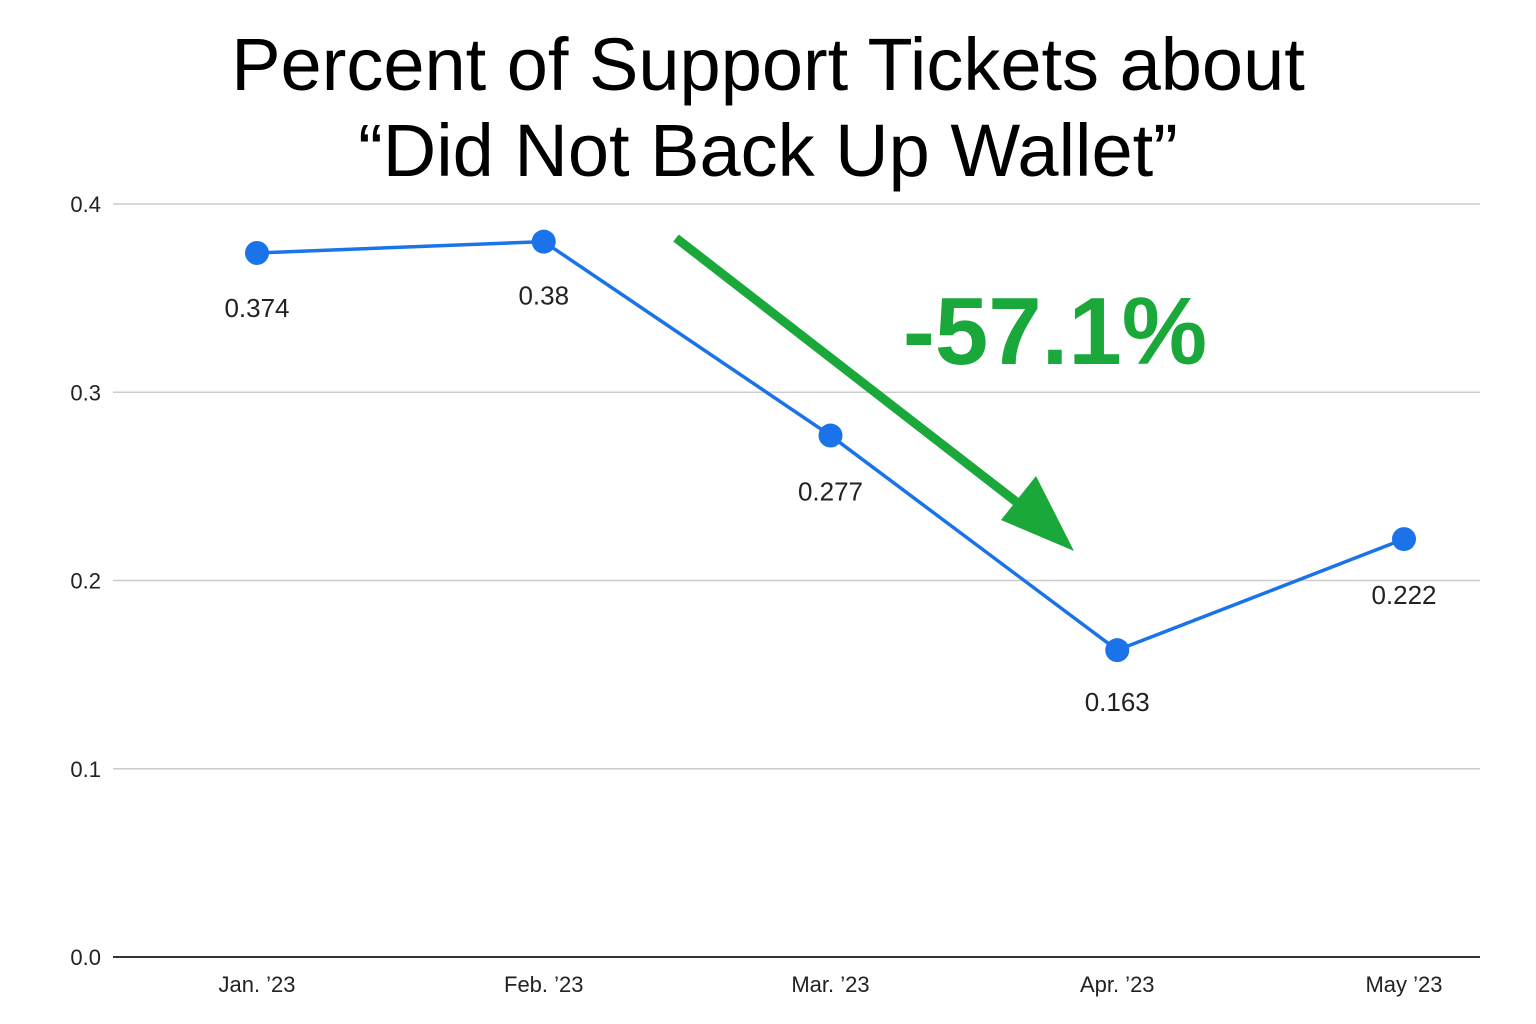 This screenshot has height=1024, width=1536. I want to click on x-tick-label: Mar. ’23, so click(830, 984).